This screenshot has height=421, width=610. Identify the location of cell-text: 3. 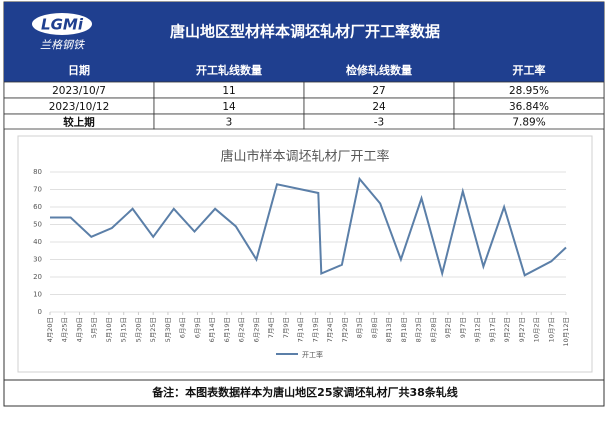
(229, 123).